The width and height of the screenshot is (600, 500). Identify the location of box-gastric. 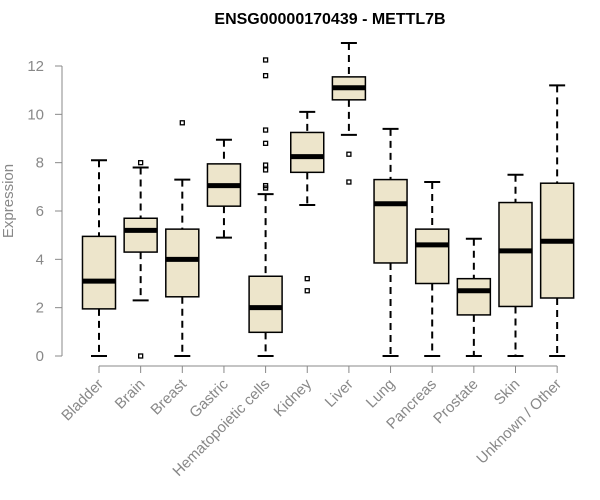
(224, 188).